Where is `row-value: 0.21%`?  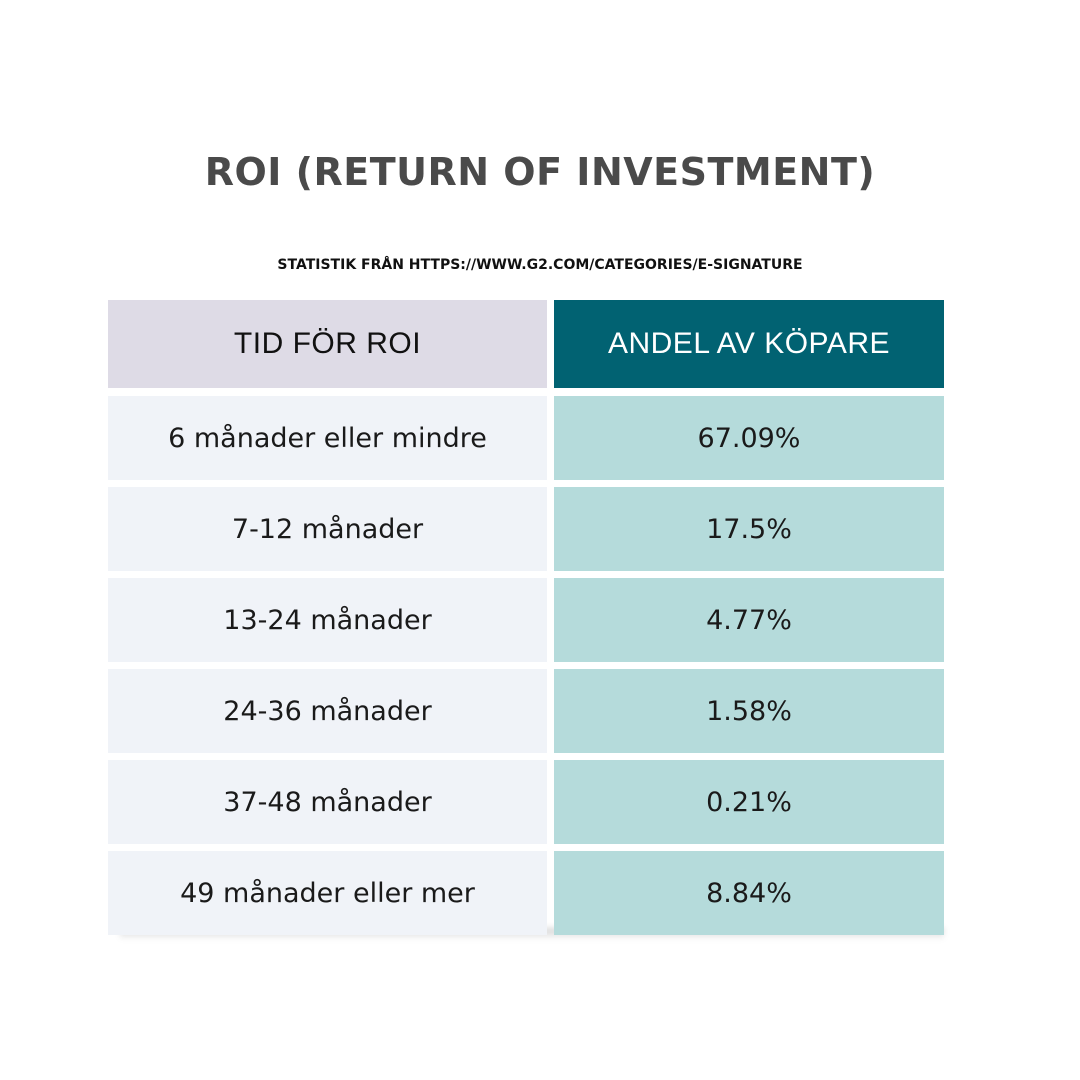
row-value: 0.21% is located at coordinates (749, 802).